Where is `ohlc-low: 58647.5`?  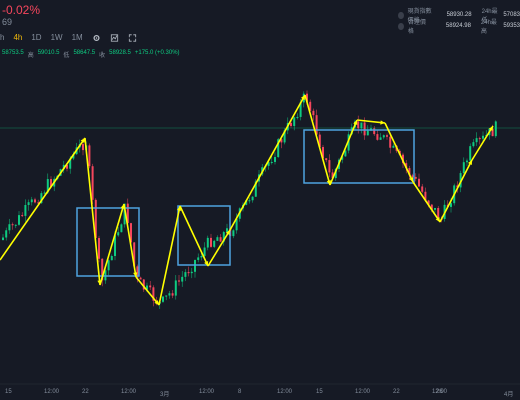
ohlc-low: 58647.5 is located at coordinates (84, 53).